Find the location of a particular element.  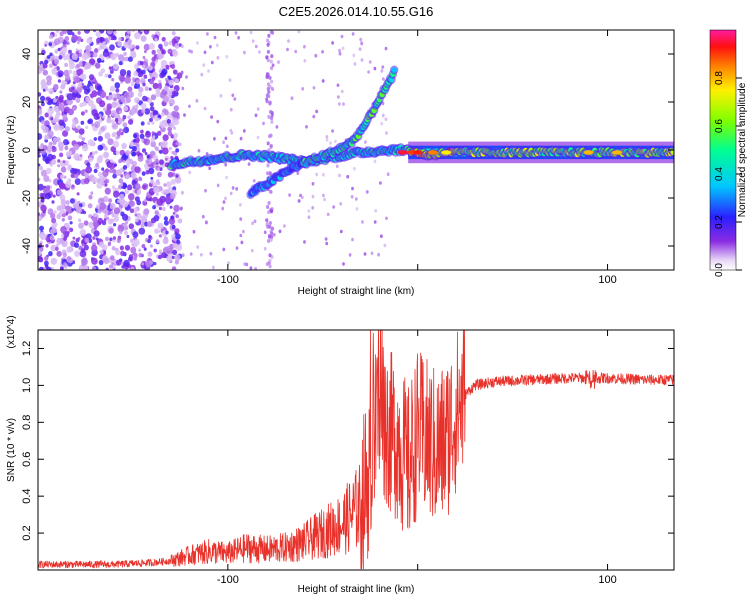

snr-y-tick-label: 1.2 is located at coordinates (27, 348).